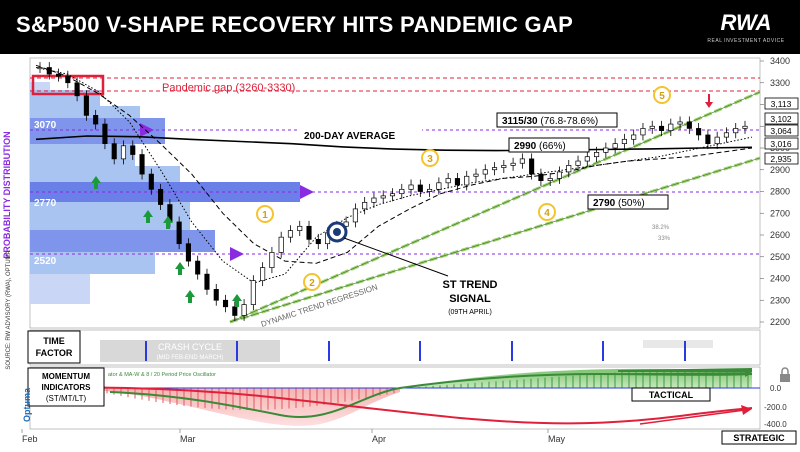 The height and width of the screenshot is (452, 800). I want to click on time-factor-label-1: TIME, so click(54, 341).